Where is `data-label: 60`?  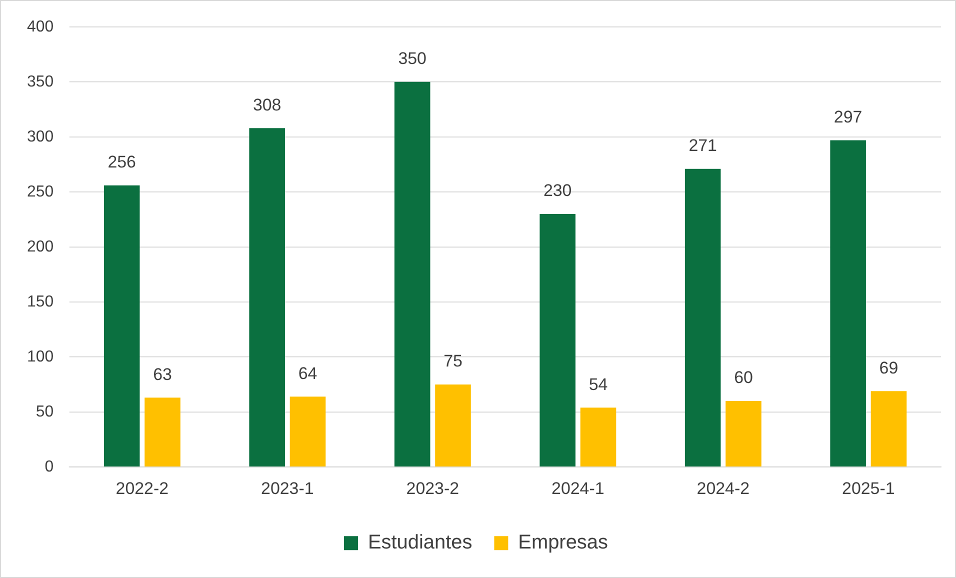
data-label: 60 is located at coordinates (743, 378).